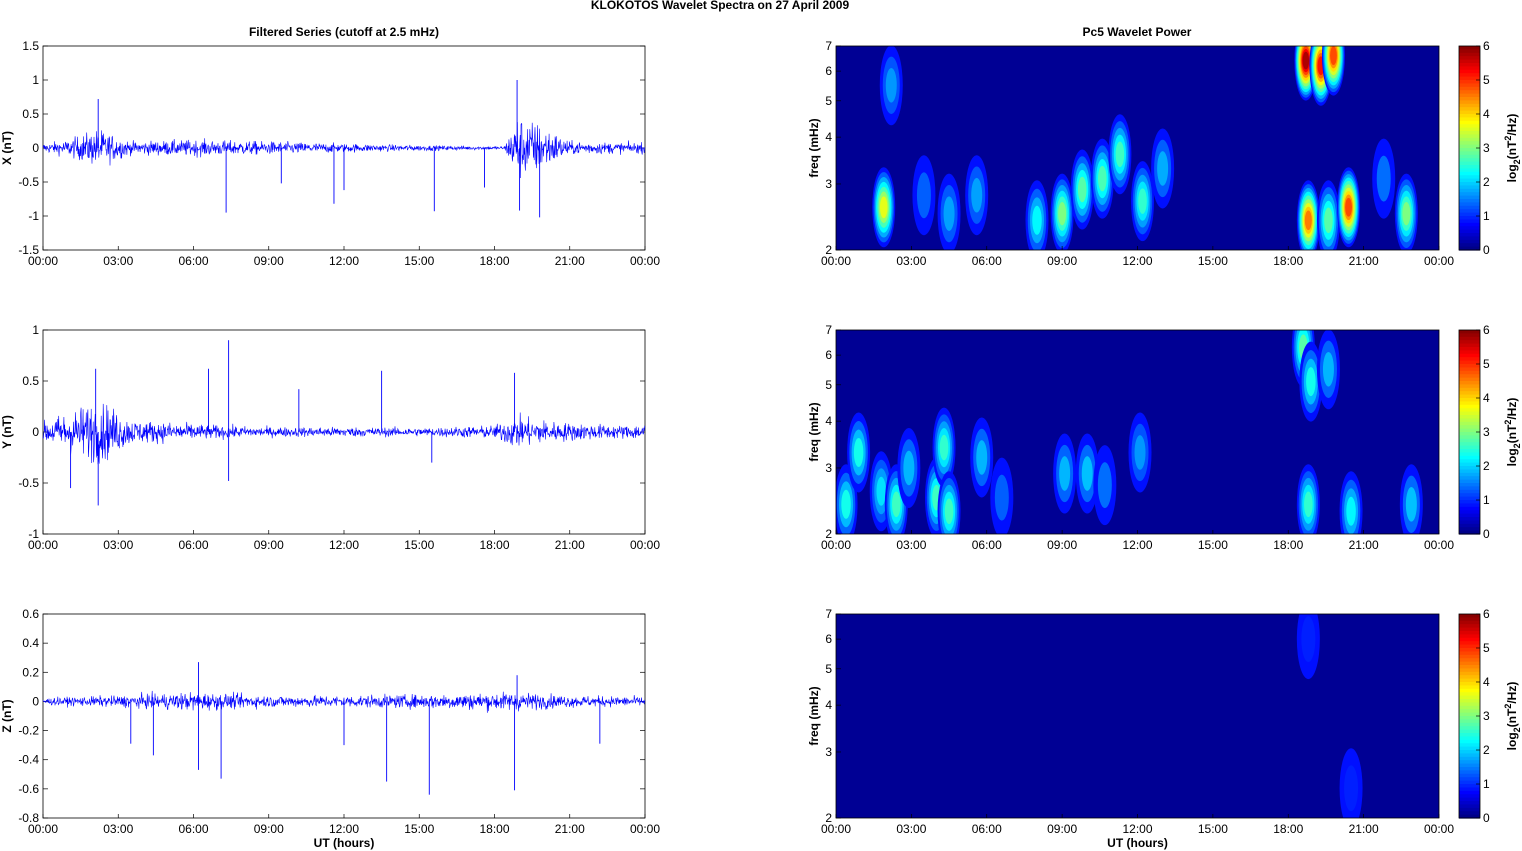 The image size is (1522, 851). Describe the element at coordinates (1137, 716) in the screenshot. I see `heatmap-background-z` at that location.